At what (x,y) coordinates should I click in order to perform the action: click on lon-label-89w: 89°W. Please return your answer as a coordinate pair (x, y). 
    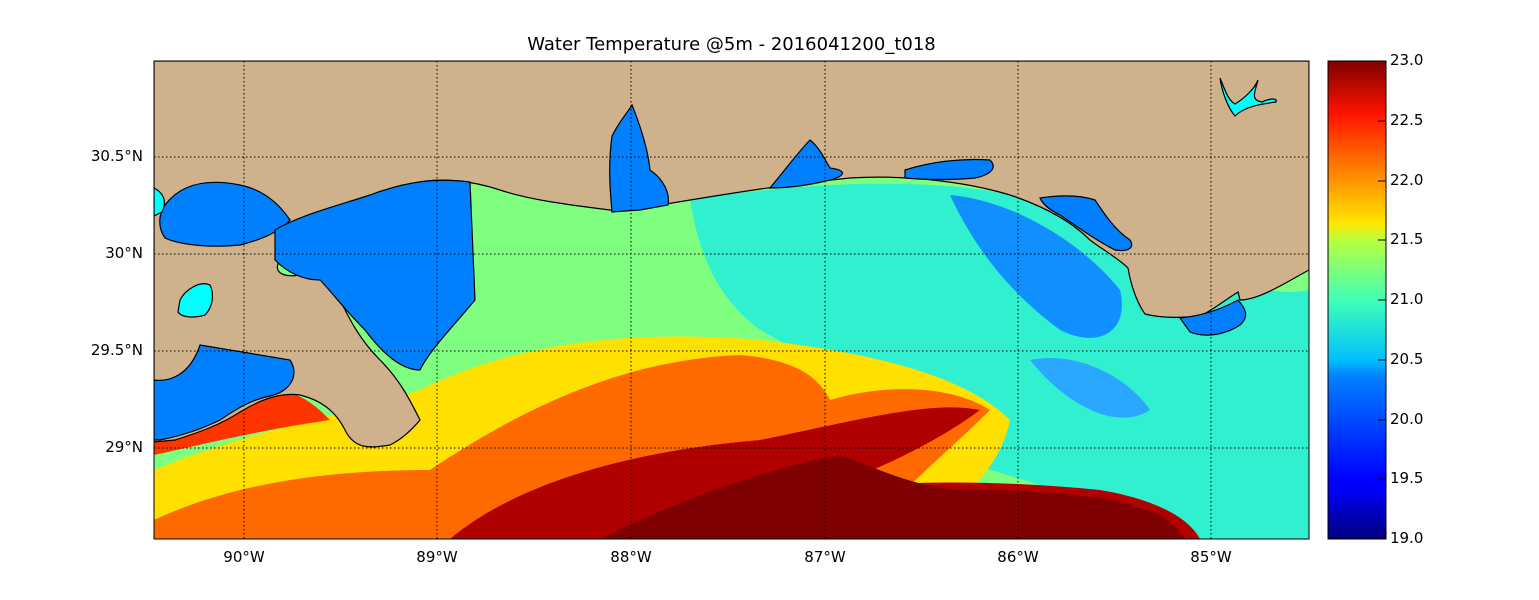
    Looking at the image, I should click on (437, 557).